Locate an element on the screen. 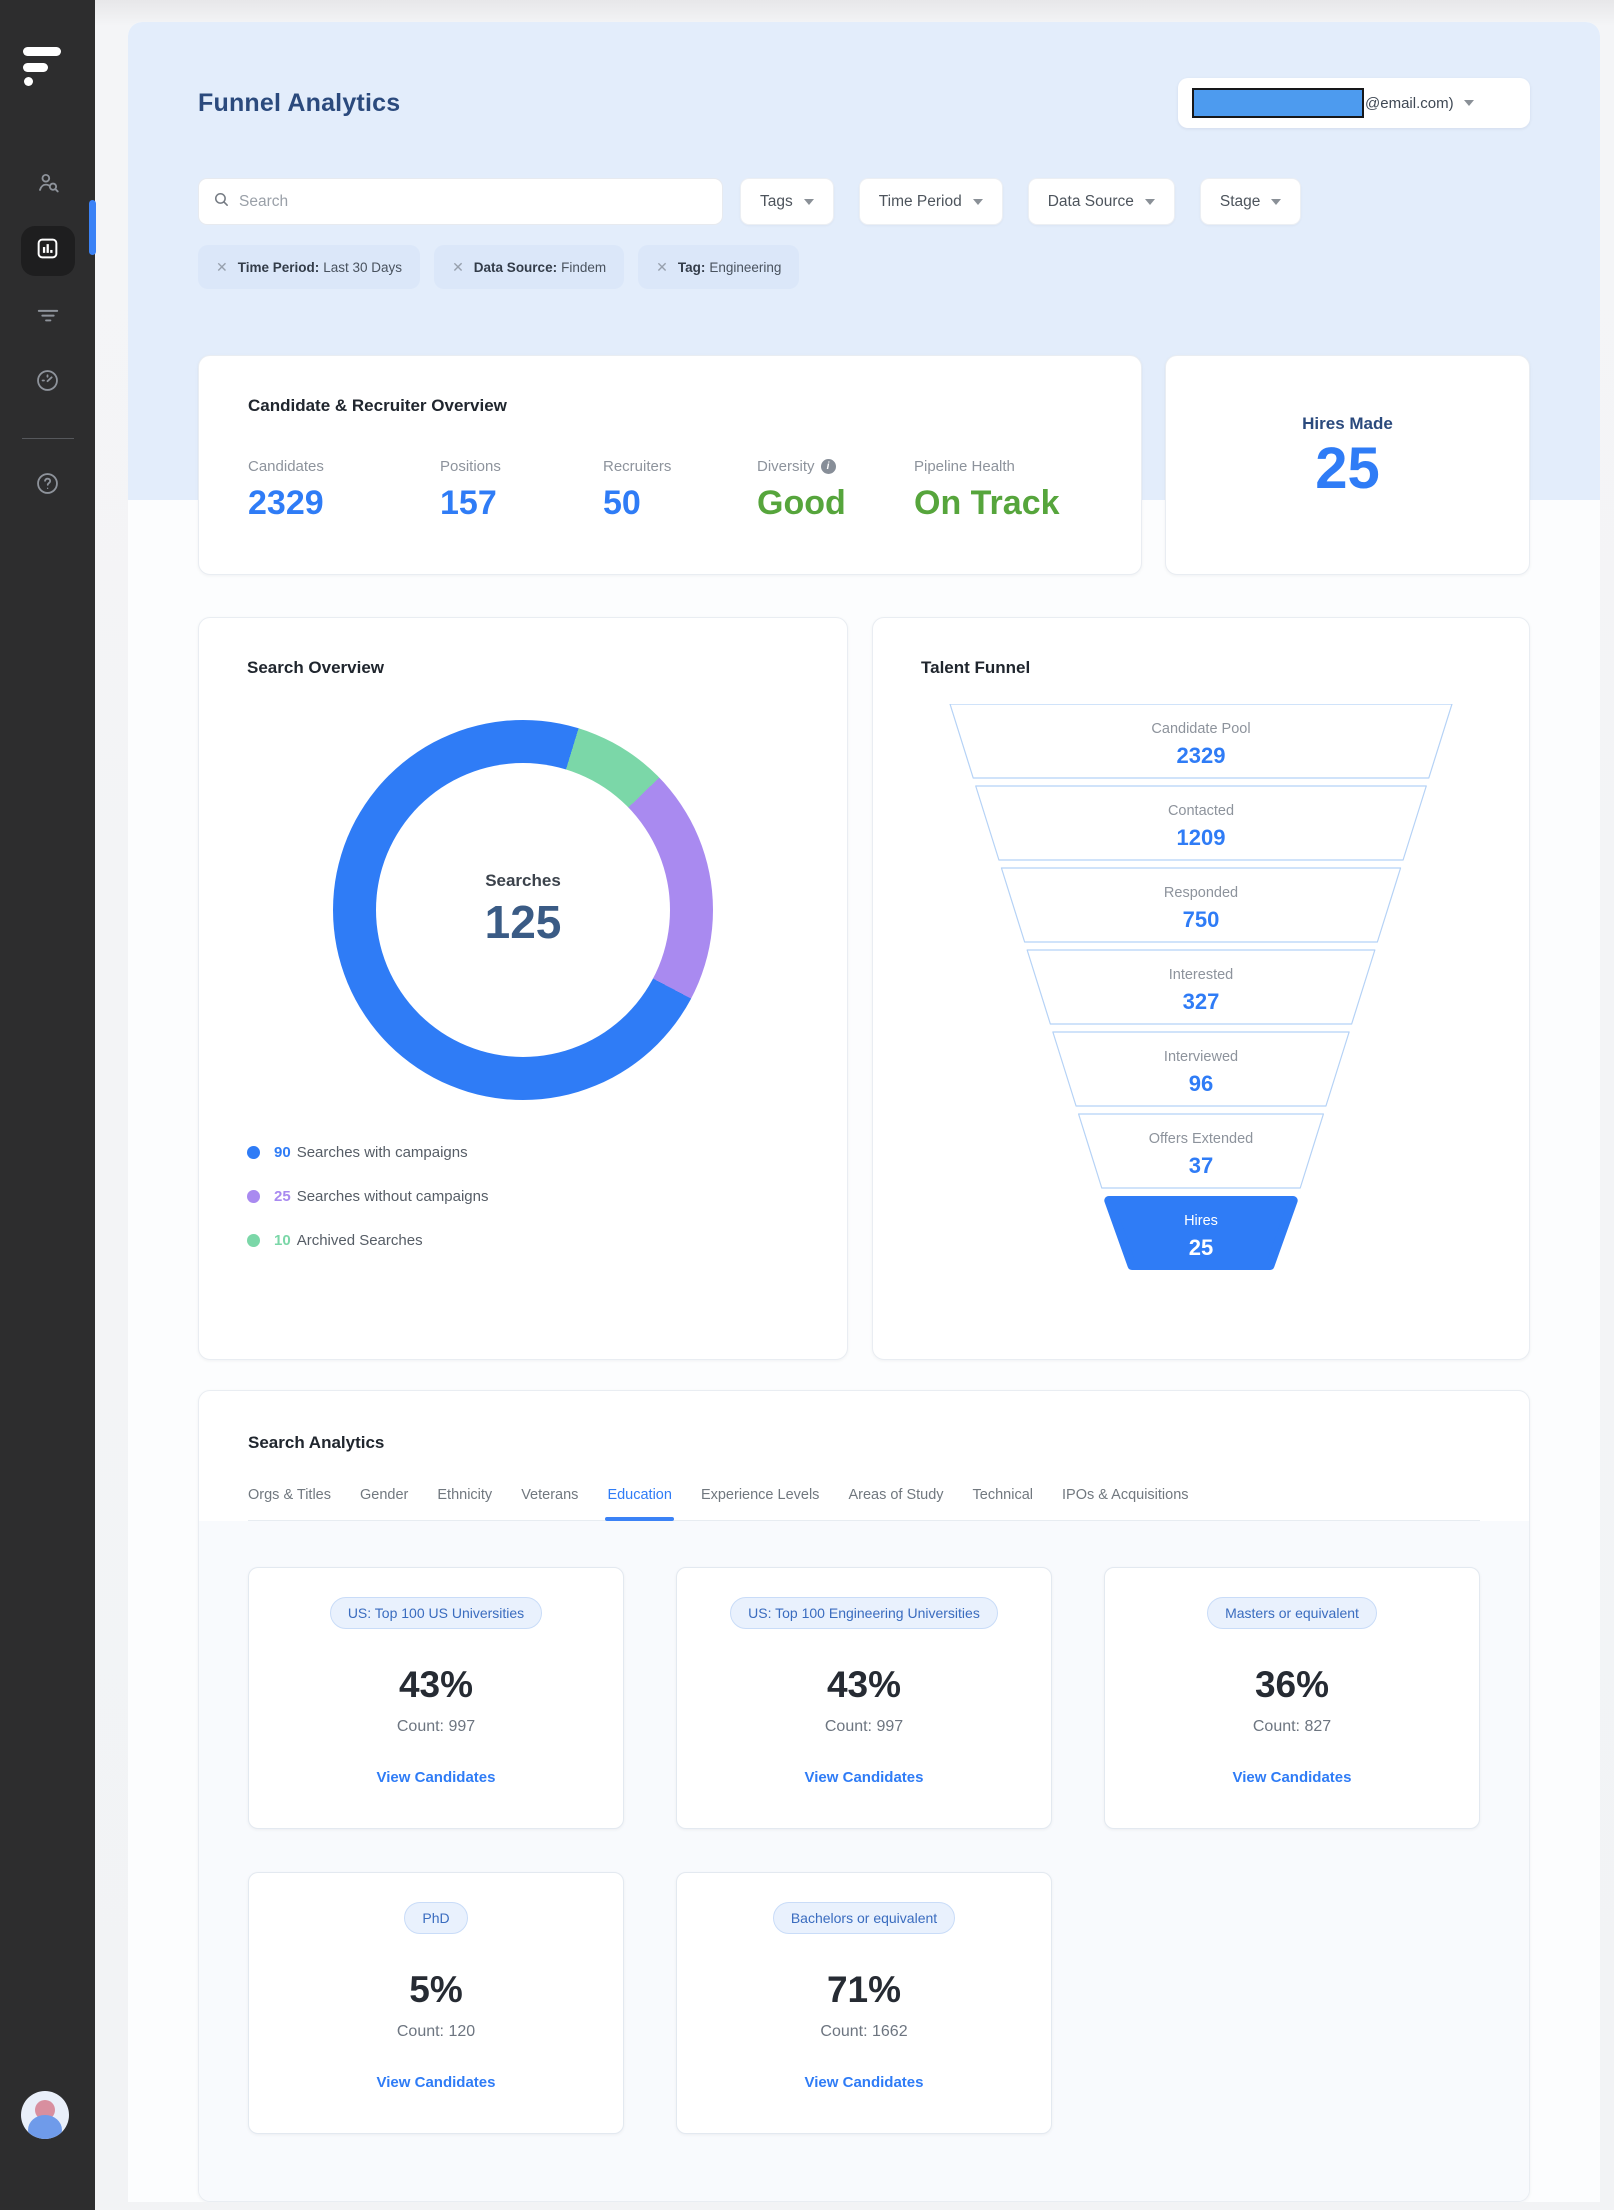  legend-dot is located at coordinates (253, 1196).